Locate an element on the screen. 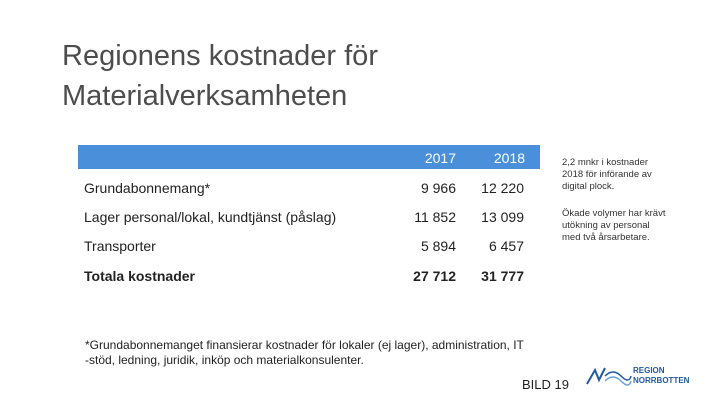  note-line: 2018 för införande av is located at coordinates (607, 174).